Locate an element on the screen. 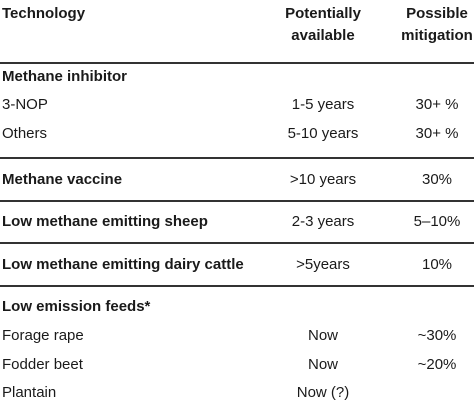 The width and height of the screenshot is (474, 408). header-cell: Potentially available is located at coordinates (323, 24).